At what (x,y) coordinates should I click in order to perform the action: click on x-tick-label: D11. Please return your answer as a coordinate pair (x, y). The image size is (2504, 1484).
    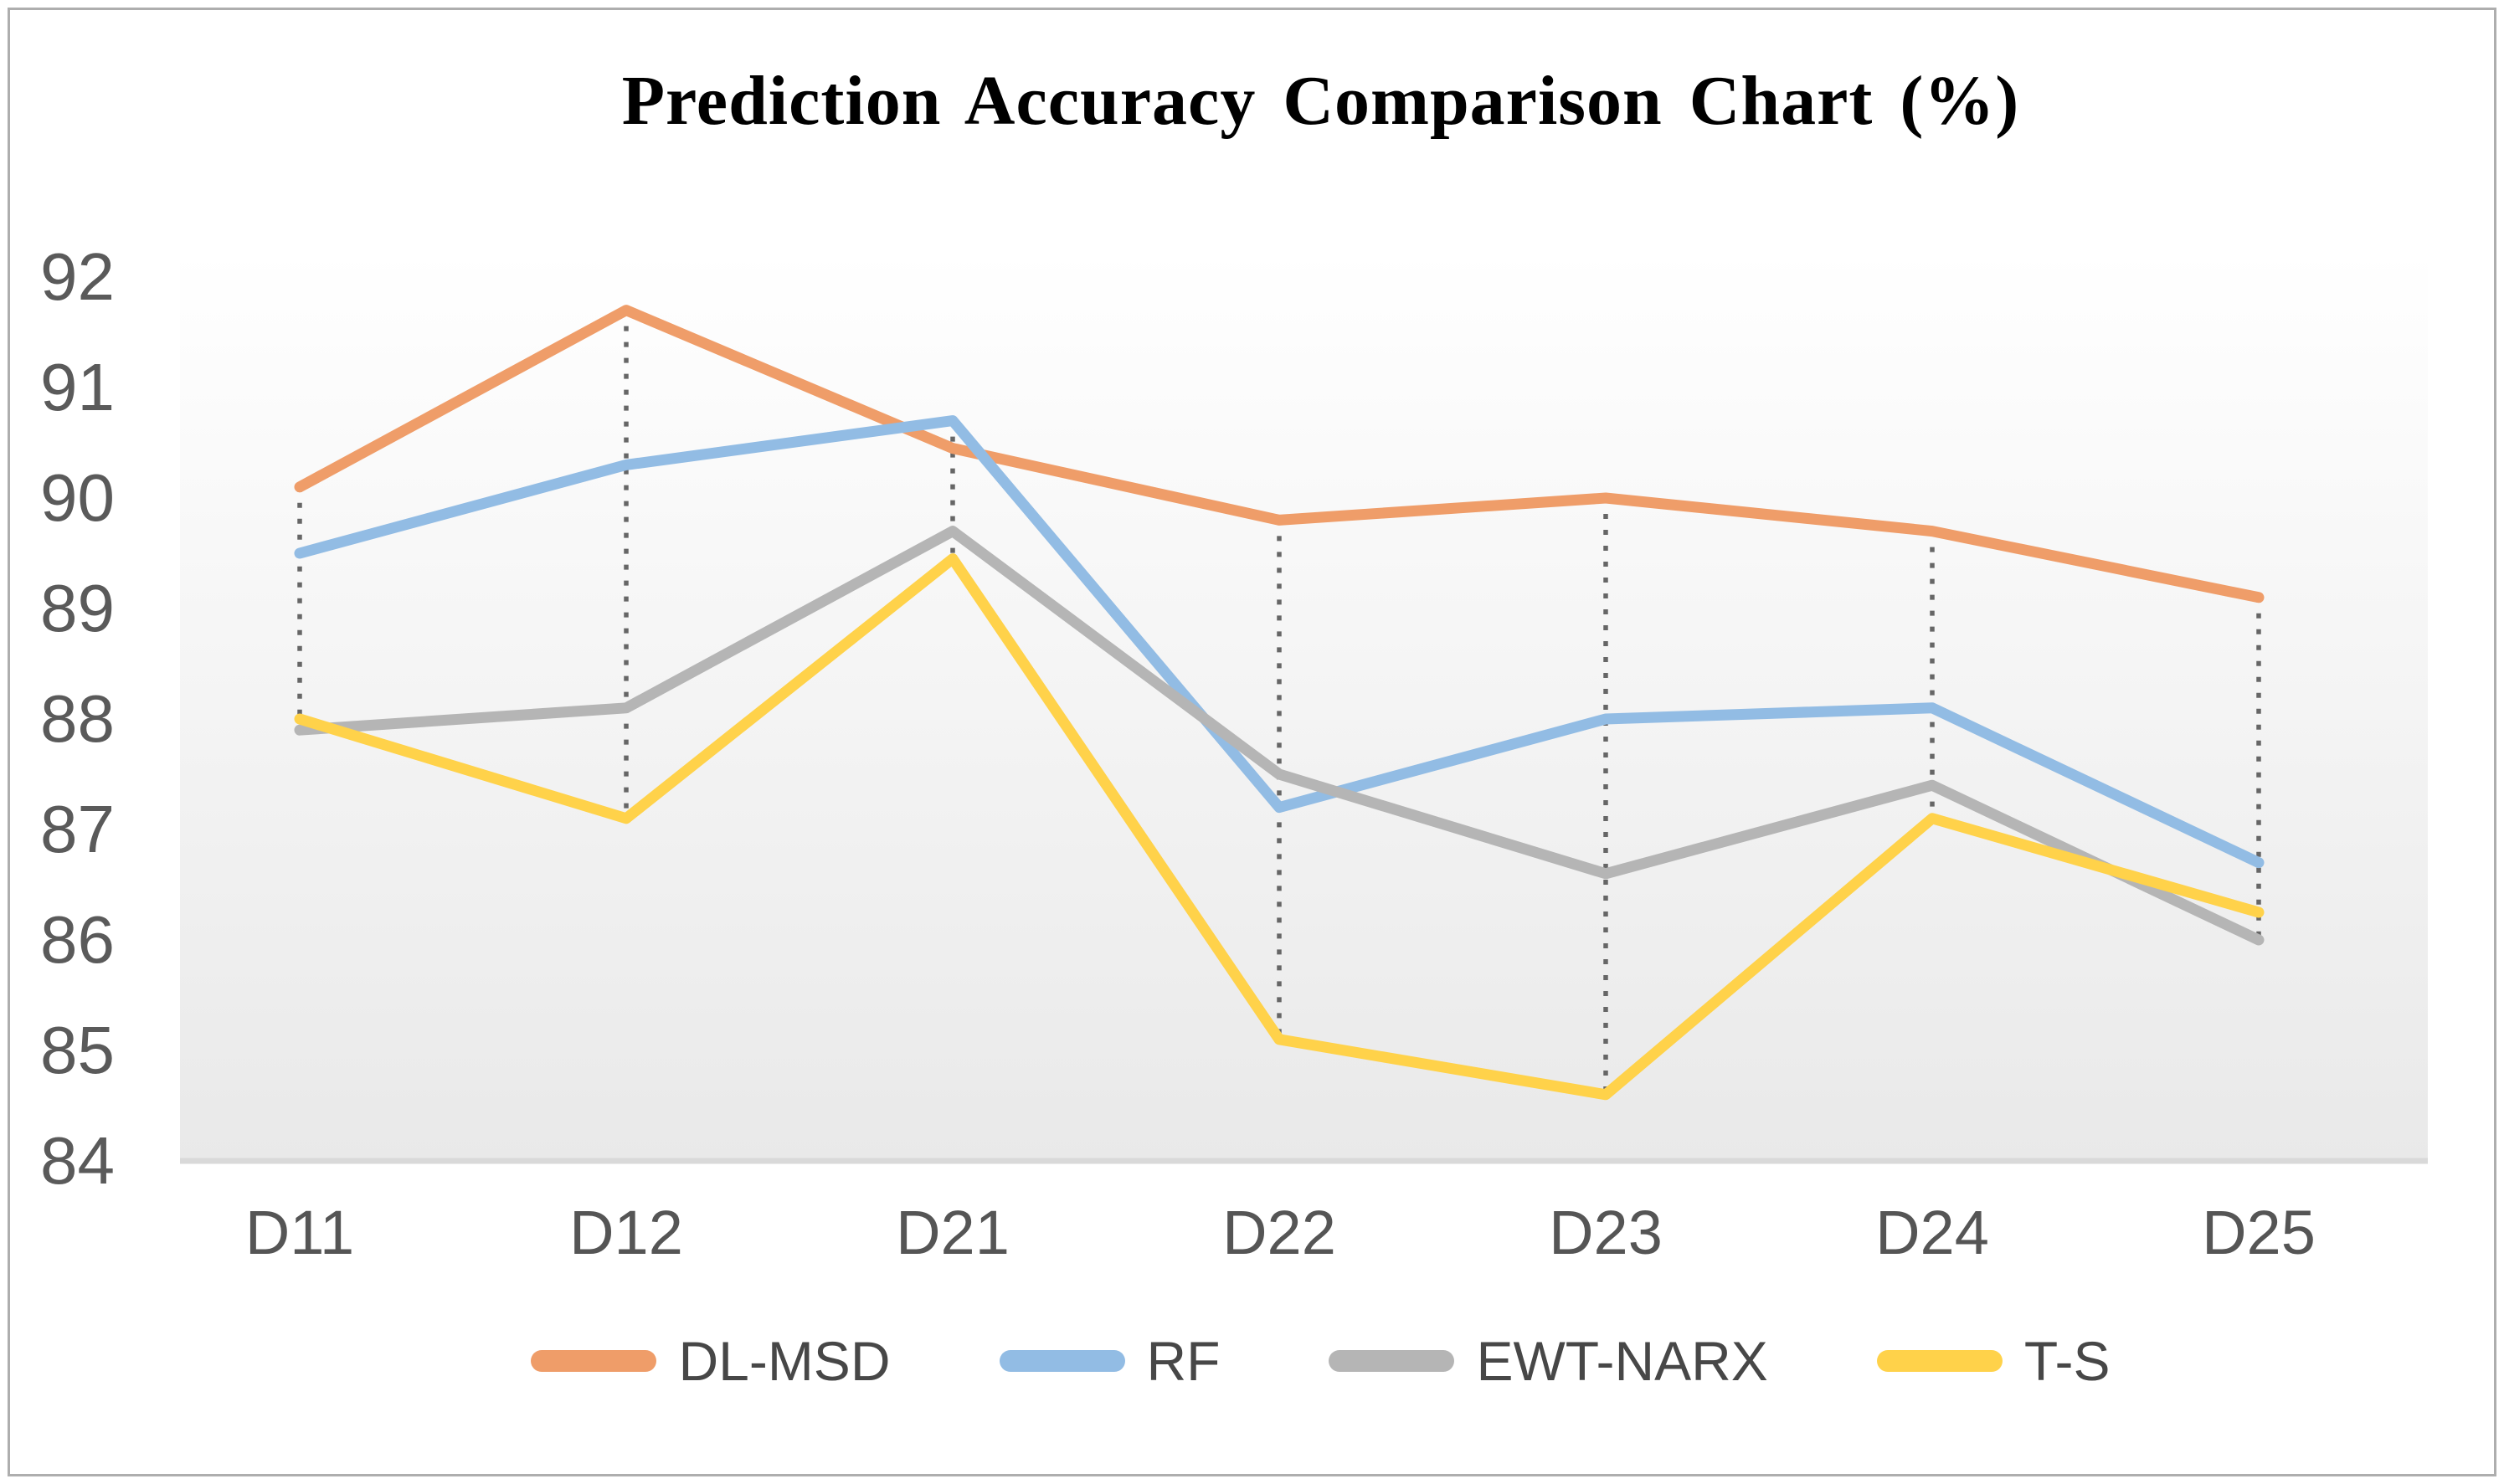
    Looking at the image, I should click on (299, 1232).